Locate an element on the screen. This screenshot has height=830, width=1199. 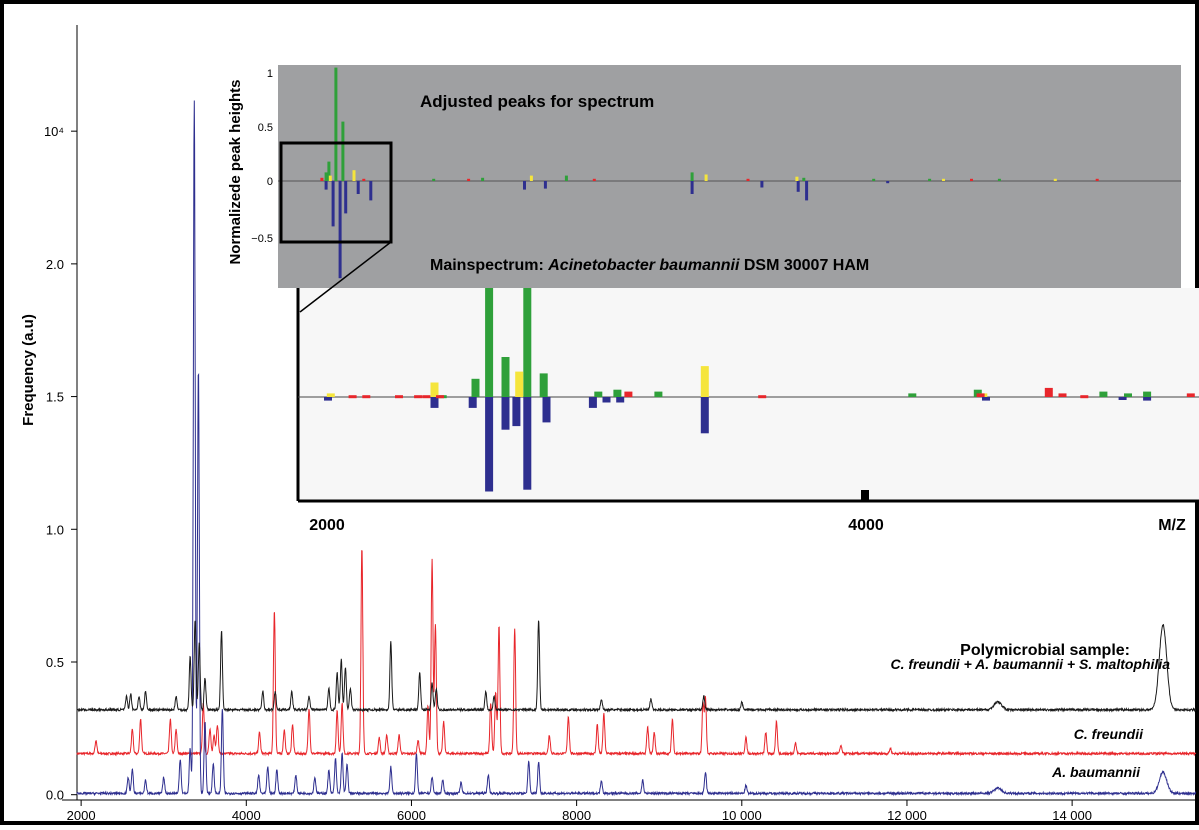
spectrum-line-mixed is located at coordinates (636, 666).